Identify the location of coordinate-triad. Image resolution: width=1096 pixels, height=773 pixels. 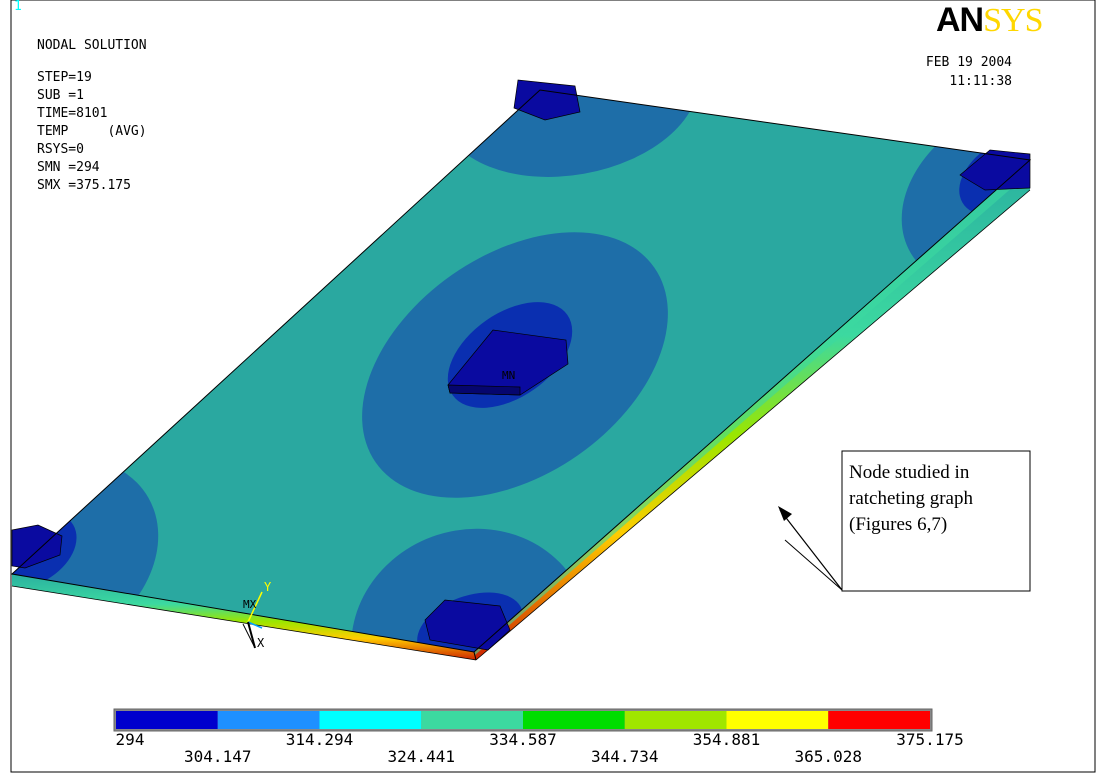
(252, 620).